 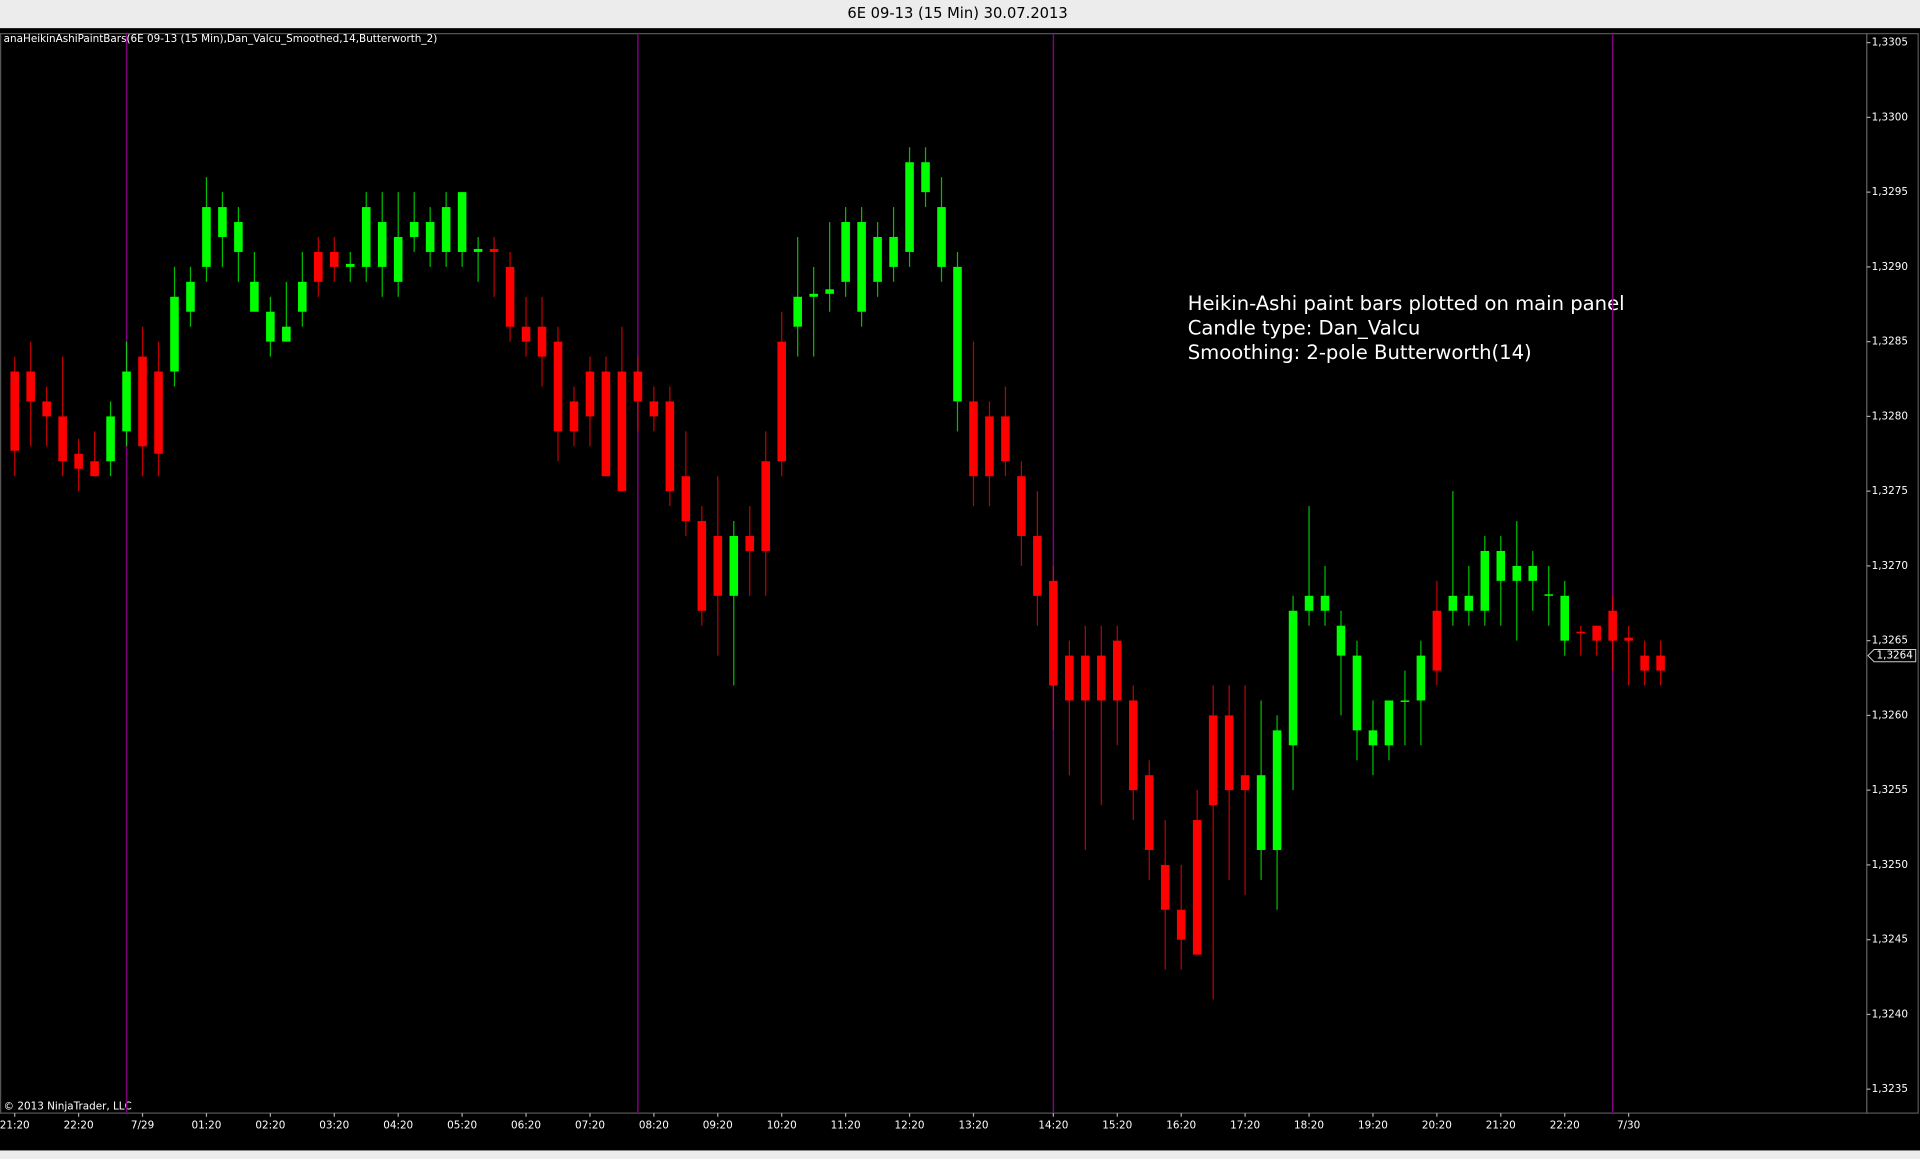 I want to click on y-tick-label: 1,3240, so click(x=1890, y=1014).